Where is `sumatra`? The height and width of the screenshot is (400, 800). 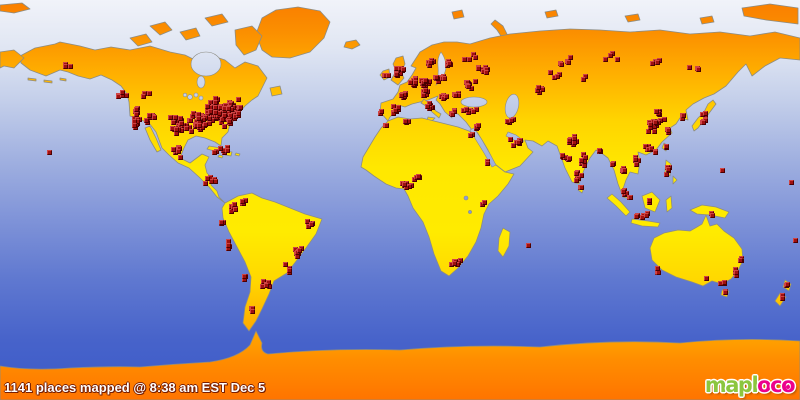 sumatra is located at coordinates (618, 205).